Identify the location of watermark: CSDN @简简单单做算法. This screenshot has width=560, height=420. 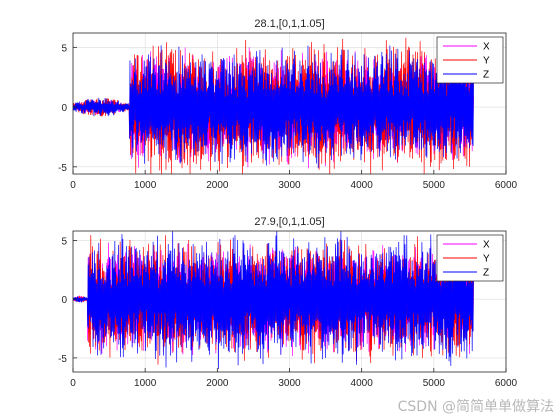
(475, 407).